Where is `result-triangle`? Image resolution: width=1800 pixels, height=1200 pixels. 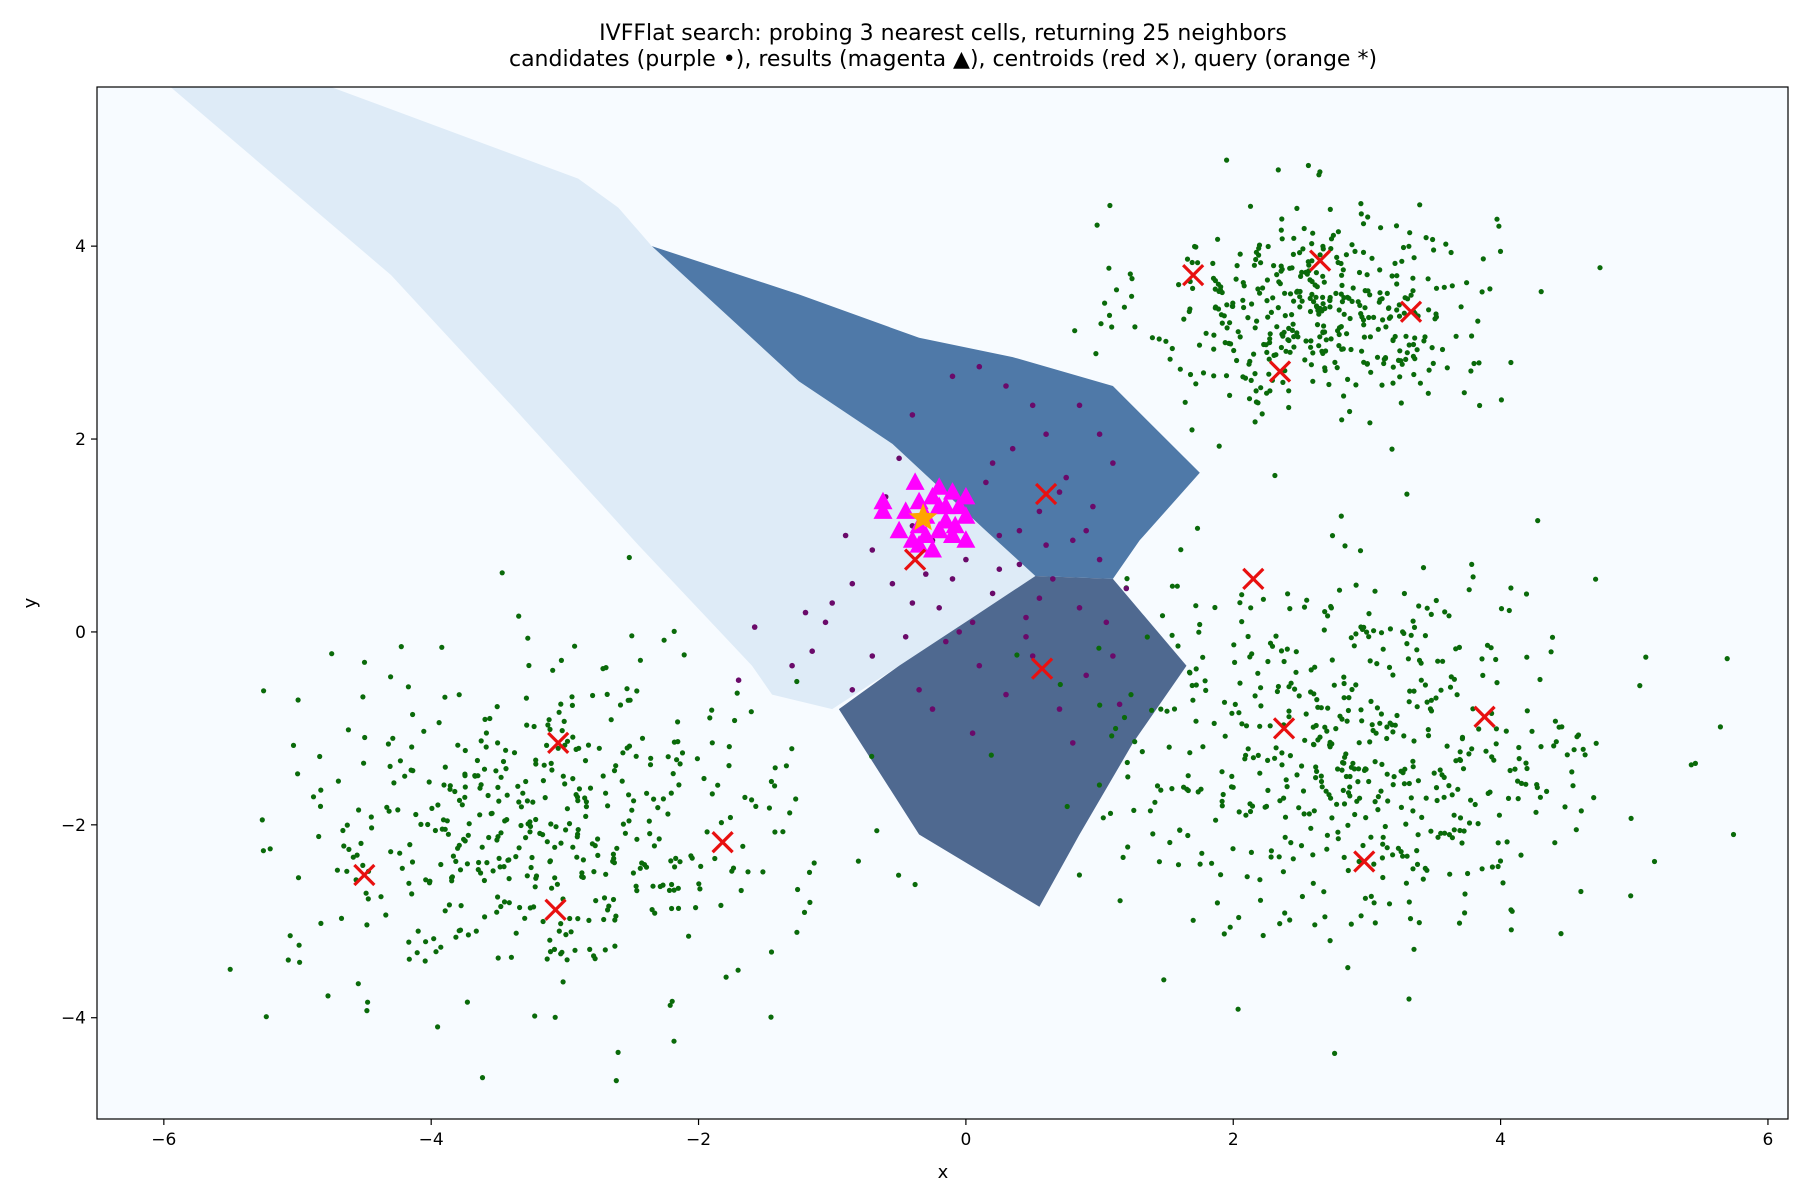
result-triangle is located at coordinates (919, 544).